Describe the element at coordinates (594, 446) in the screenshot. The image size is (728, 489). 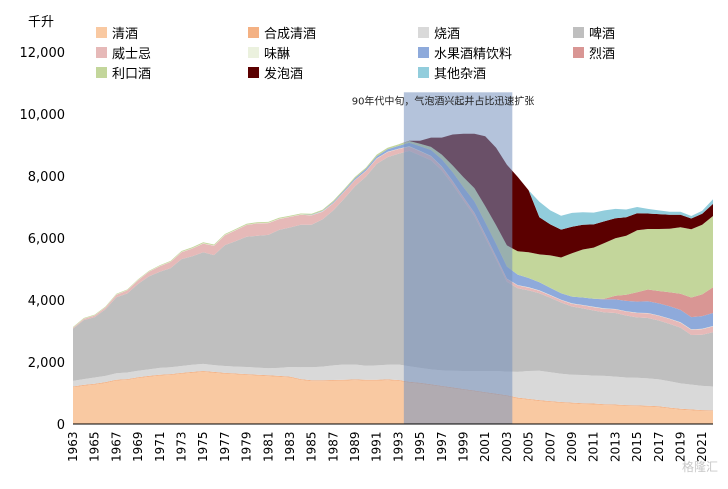
I see `x-tick-label: 2011` at that location.